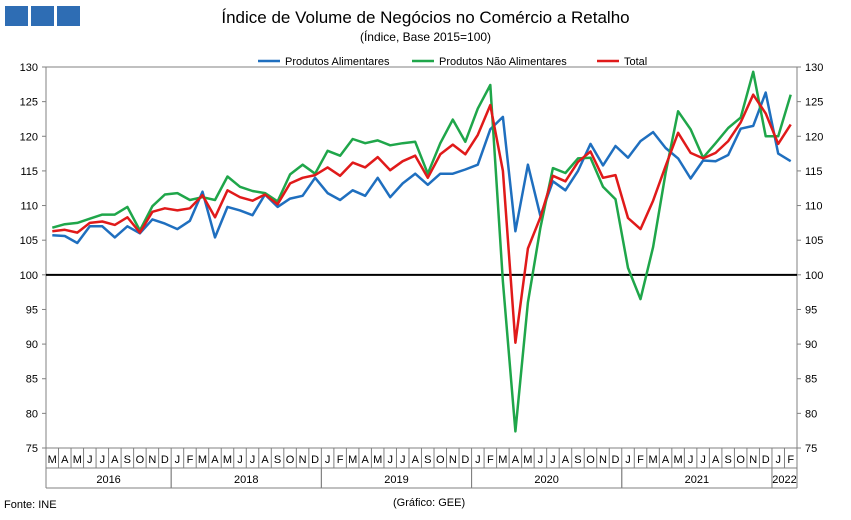 The width and height of the screenshot is (851, 520). I want to click on y-tick-label-right: 115, so click(814, 172).